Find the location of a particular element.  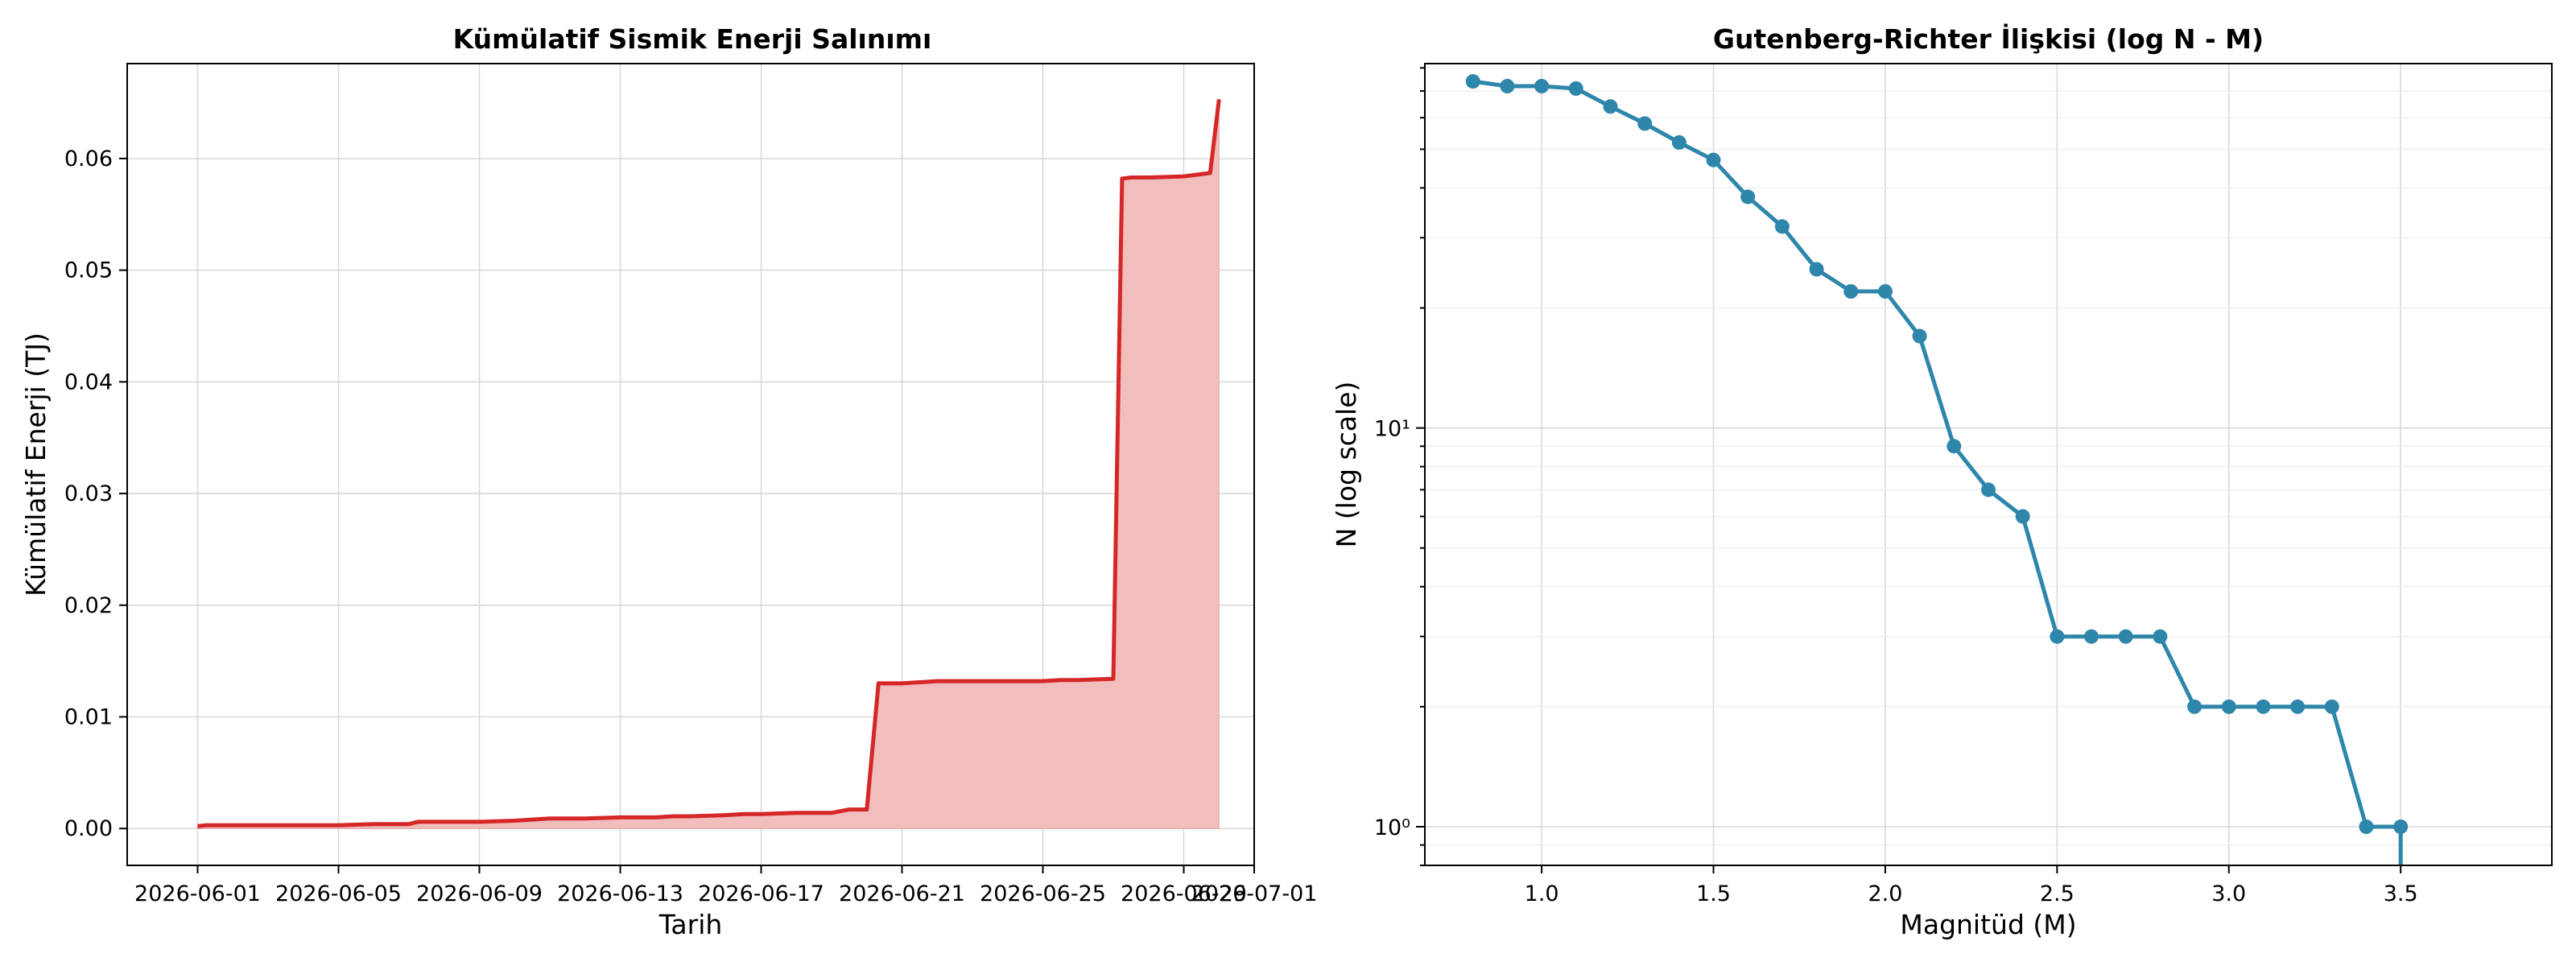

x-tick-label: 2.5 is located at coordinates (2057, 893).